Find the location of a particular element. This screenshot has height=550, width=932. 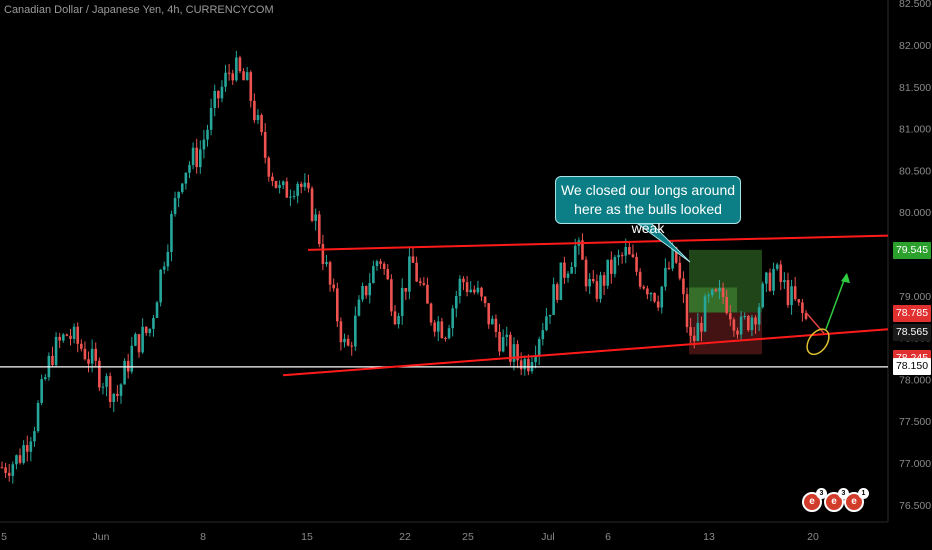

y-tick-label: 80.000 is located at coordinates (915, 213).